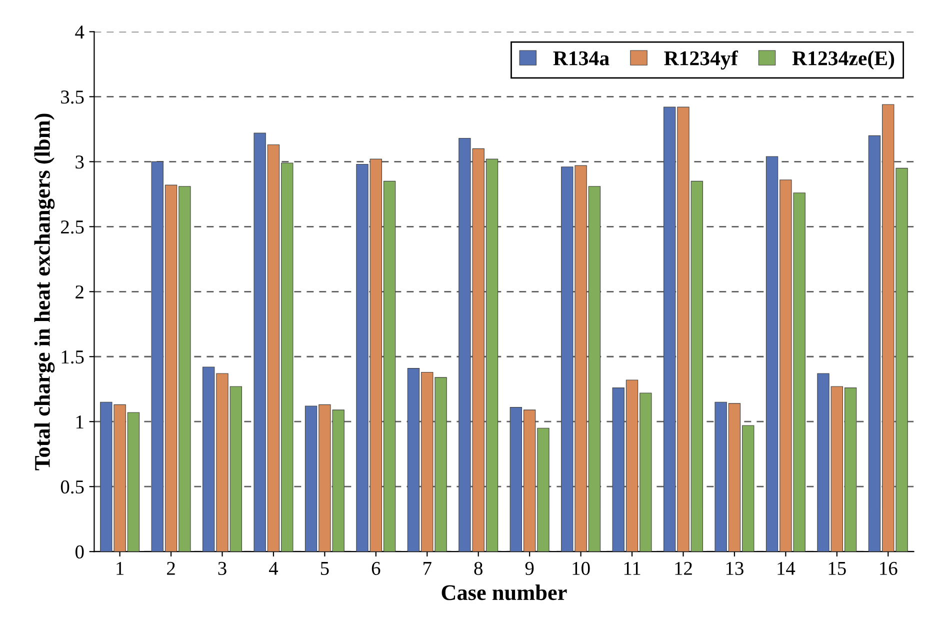  Describe the element at coordinates (787, 568) in the screenshot. I see `x-tick-label: 14` at that location.